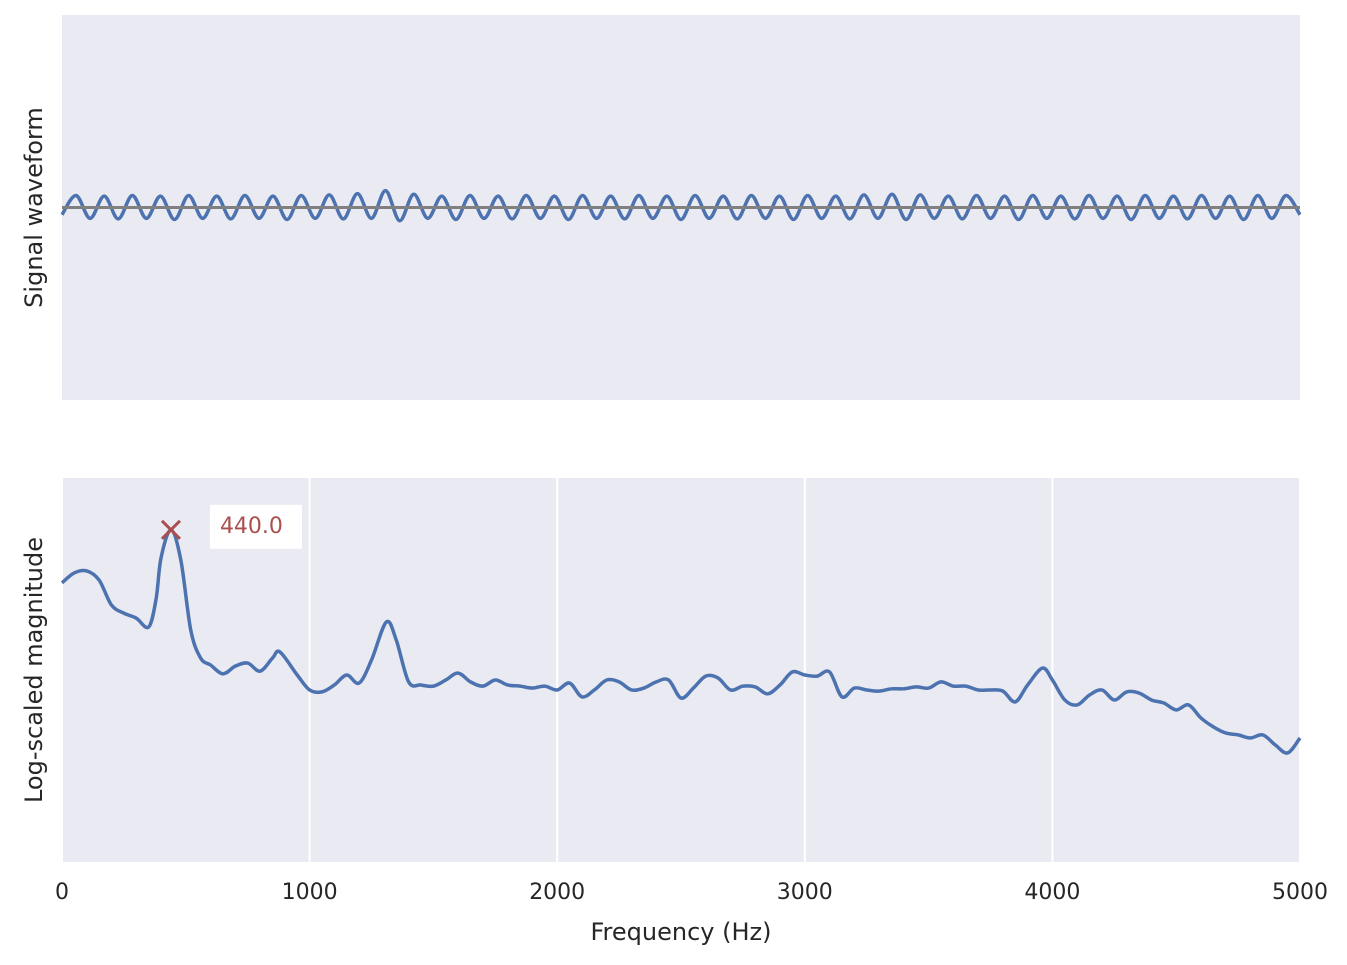  What do you see at coordinates (1300, 892) in the screenshot?
I see `x-tick-label: 5000` at bounding box center [1300, 892].